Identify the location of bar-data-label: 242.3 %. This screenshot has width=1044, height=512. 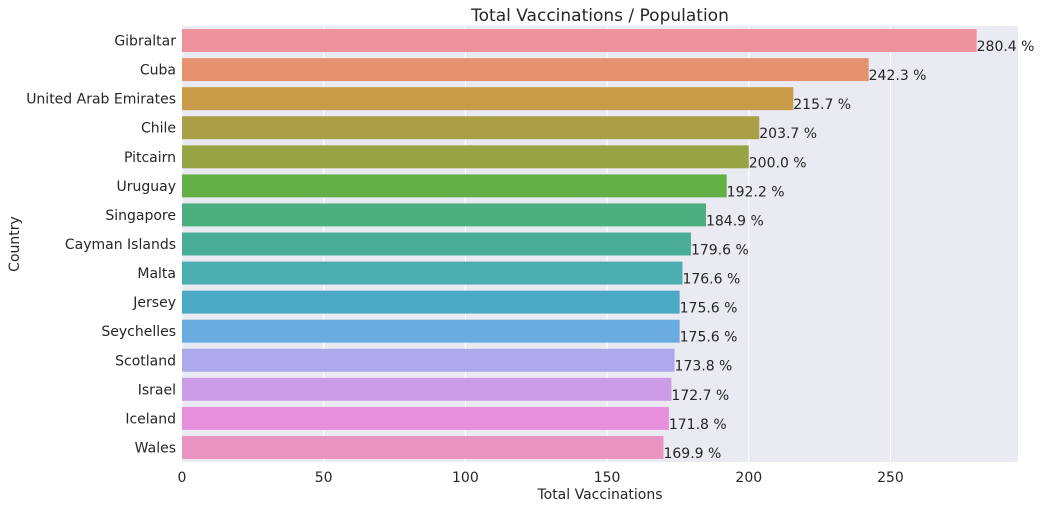
(898, 76).